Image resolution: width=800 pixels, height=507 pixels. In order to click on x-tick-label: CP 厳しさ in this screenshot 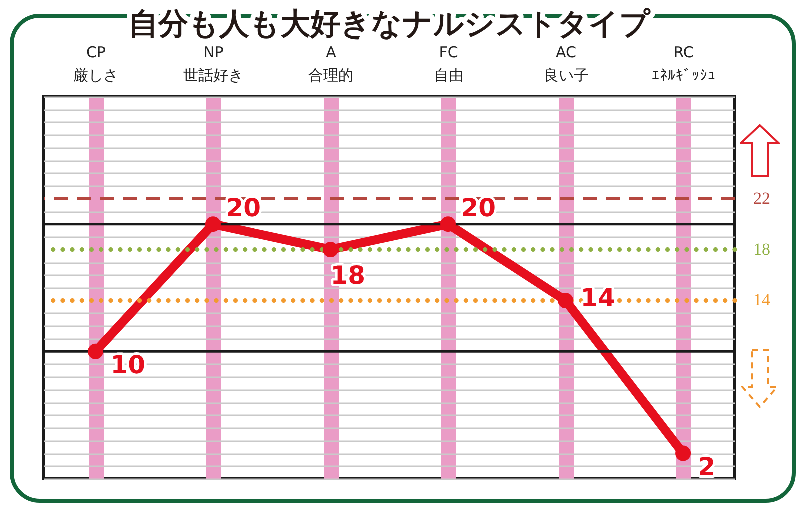, I will do `click(96, 64)`.